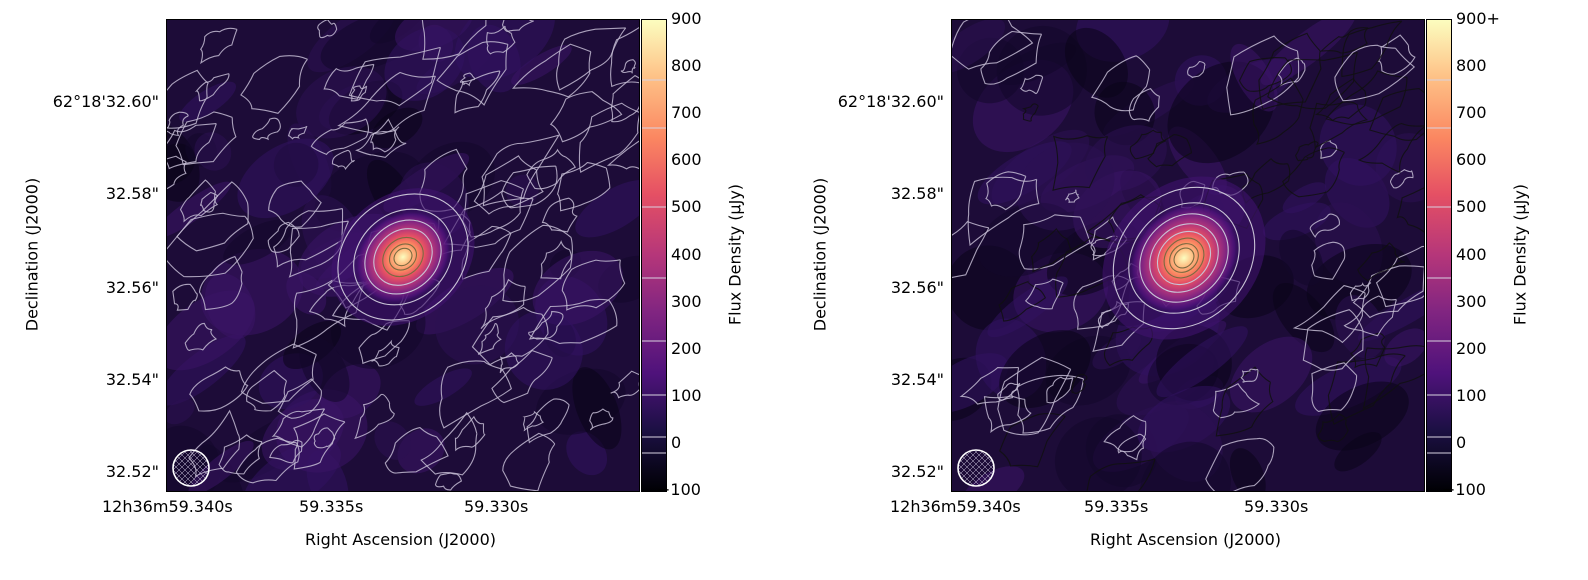 Image resolution: width=1588 pixels, height=580 pixels. Describe the element at coordinates (686, 395) in the screenshot. I see `colorbar-tick-label: 100` at that location.